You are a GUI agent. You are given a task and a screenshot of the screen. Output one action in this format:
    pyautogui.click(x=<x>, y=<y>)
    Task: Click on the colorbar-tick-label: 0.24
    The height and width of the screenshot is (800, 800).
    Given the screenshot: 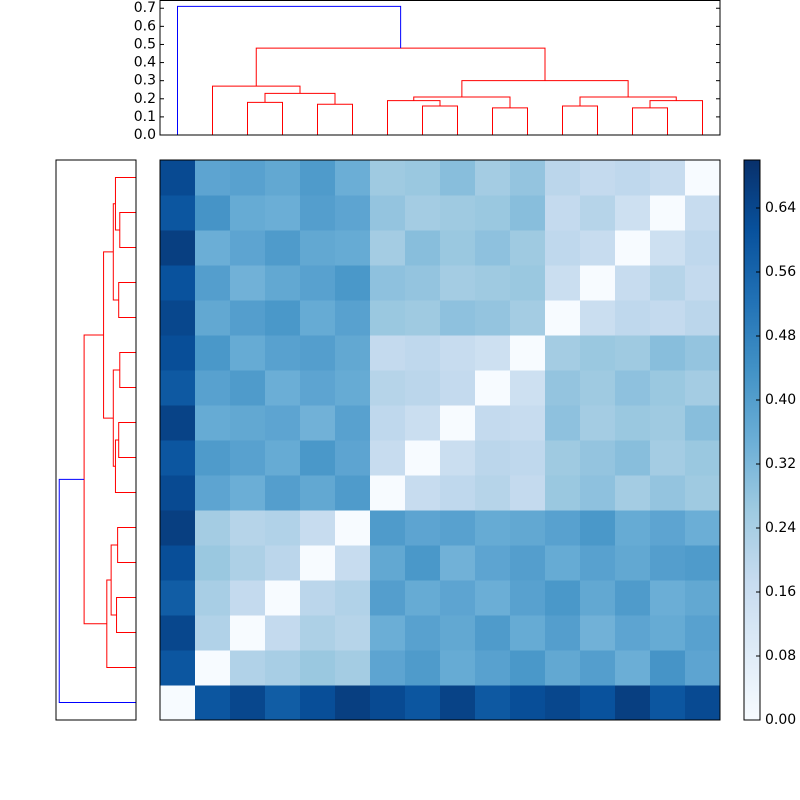 What is the action you would take?
    pyautogui.click(x=780, y=528)
    